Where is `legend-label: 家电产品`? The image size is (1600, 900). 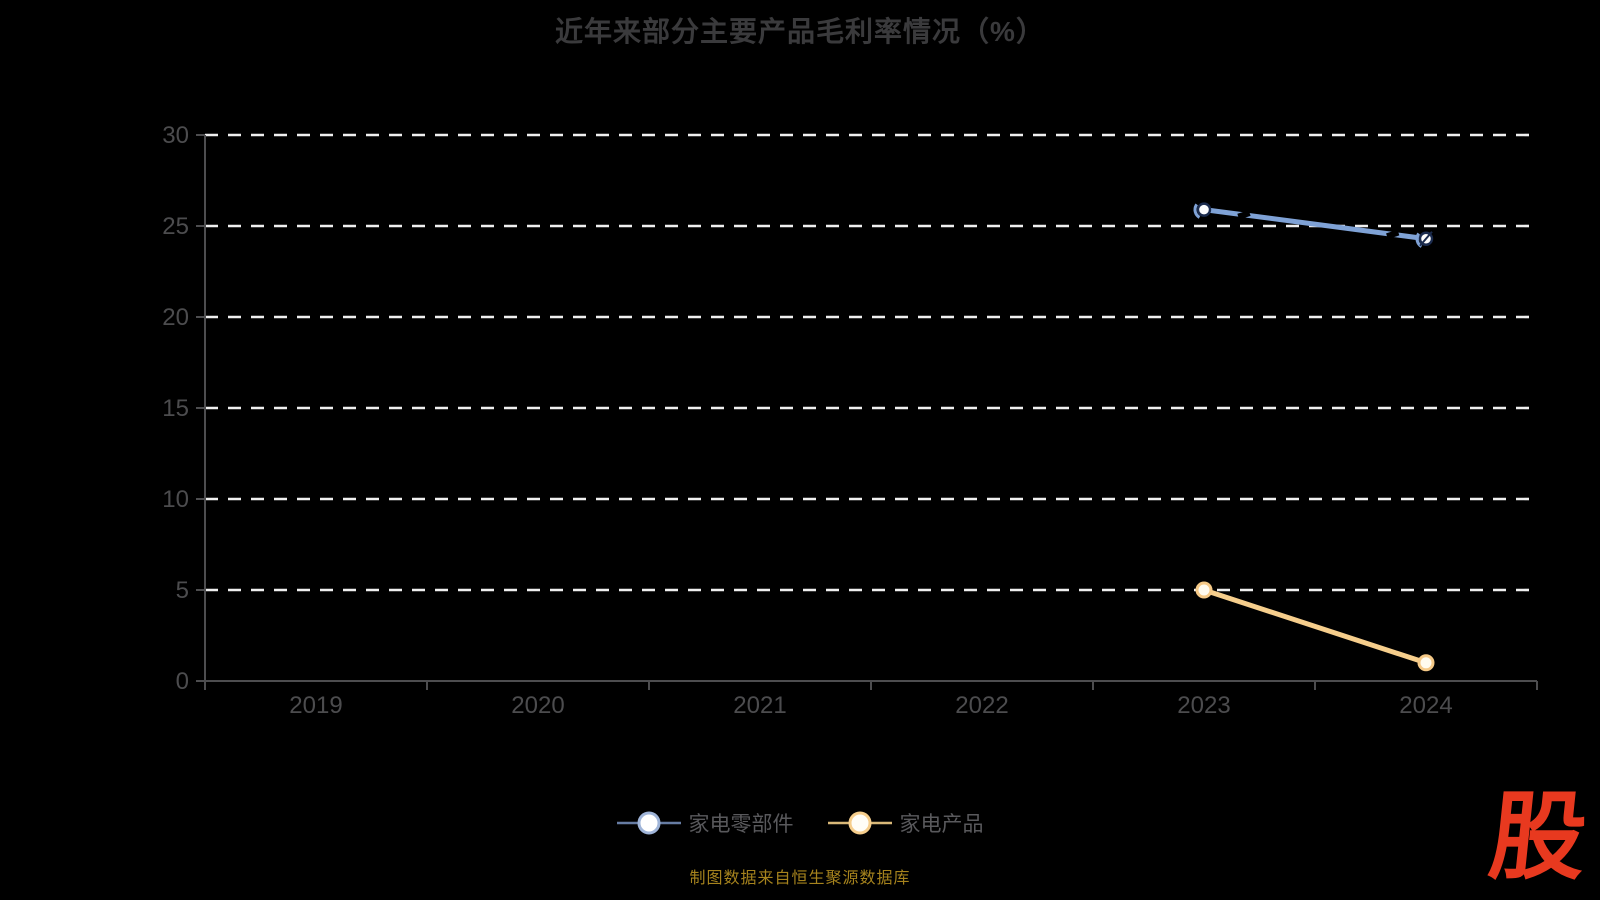 legend-label: 家电产品 is located at coordinates (941, 824).